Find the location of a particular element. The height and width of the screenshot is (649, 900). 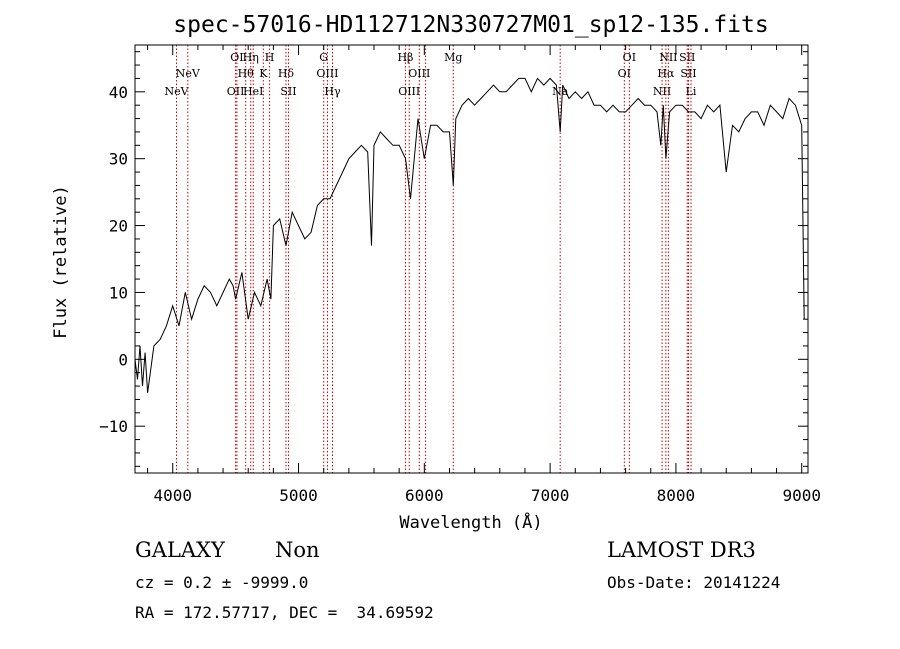

x-tick-label: 9000 is located at coordinates (801, 495).